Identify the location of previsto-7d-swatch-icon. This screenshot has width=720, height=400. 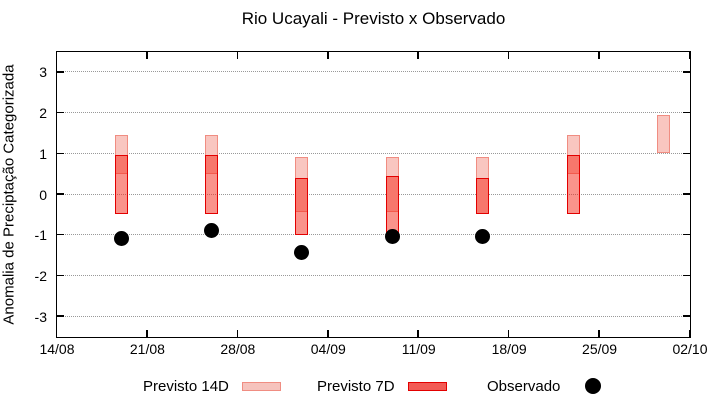
(427, 386).